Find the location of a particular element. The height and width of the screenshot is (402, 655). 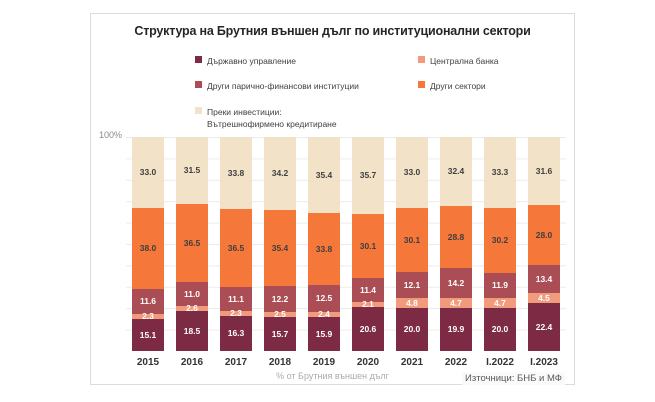

bar-segment: 30.2 is located at coordinates (500, 240).